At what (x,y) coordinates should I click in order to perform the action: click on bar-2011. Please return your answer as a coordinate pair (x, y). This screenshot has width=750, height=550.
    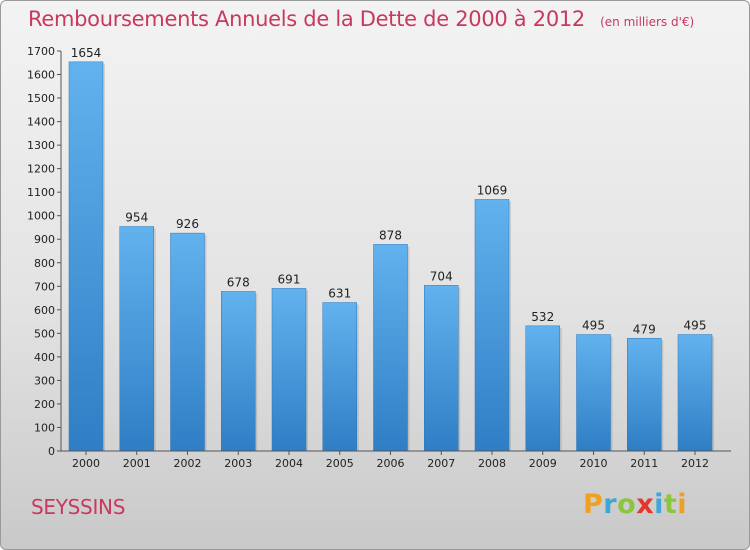
    Looking at the image, I should click on (644, 395).